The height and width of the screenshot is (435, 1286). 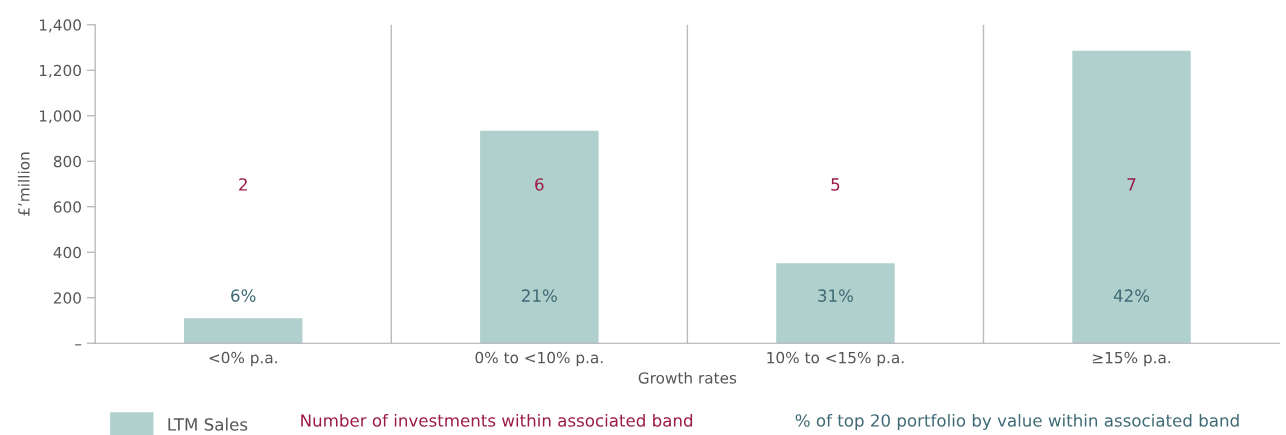 I want to click on y-tick-label: 1,400, so click(x=60, y=26).